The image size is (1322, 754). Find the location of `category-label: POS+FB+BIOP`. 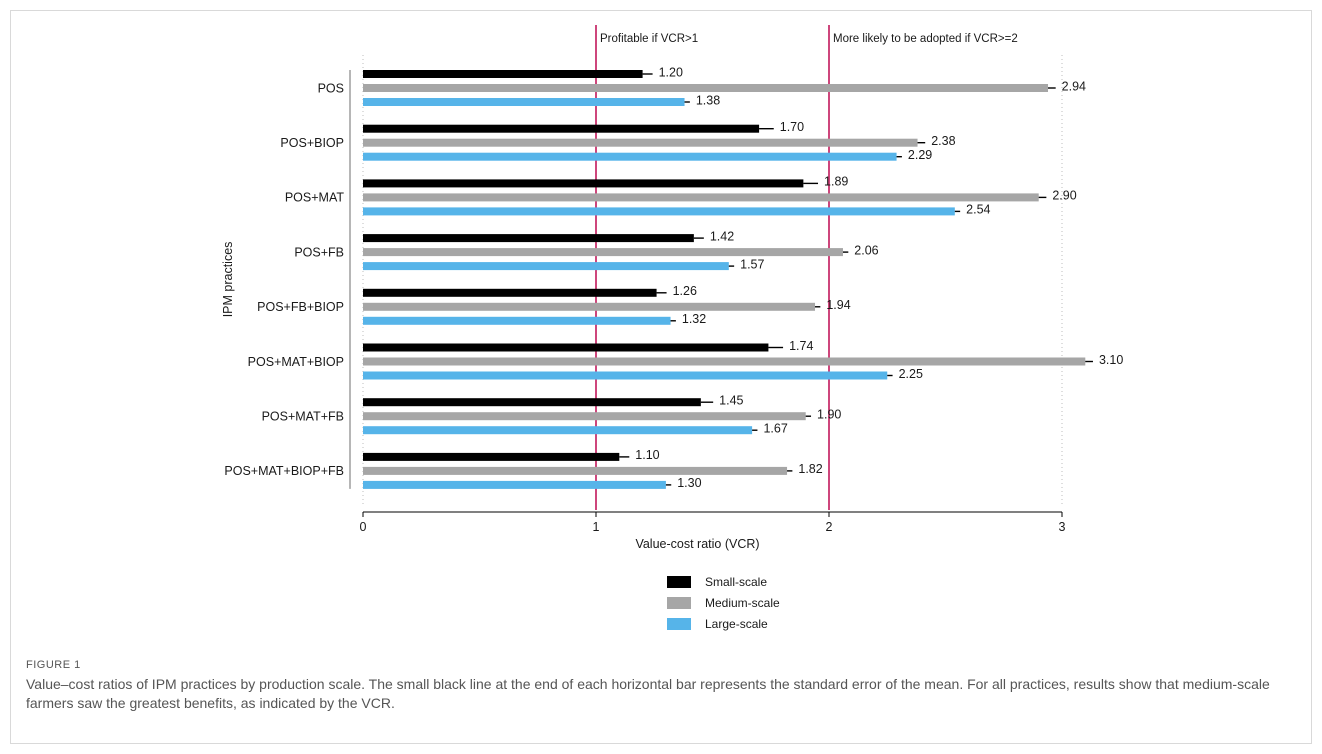

category-label: POS+FB+BIOP is located at coordinates (300, 307).